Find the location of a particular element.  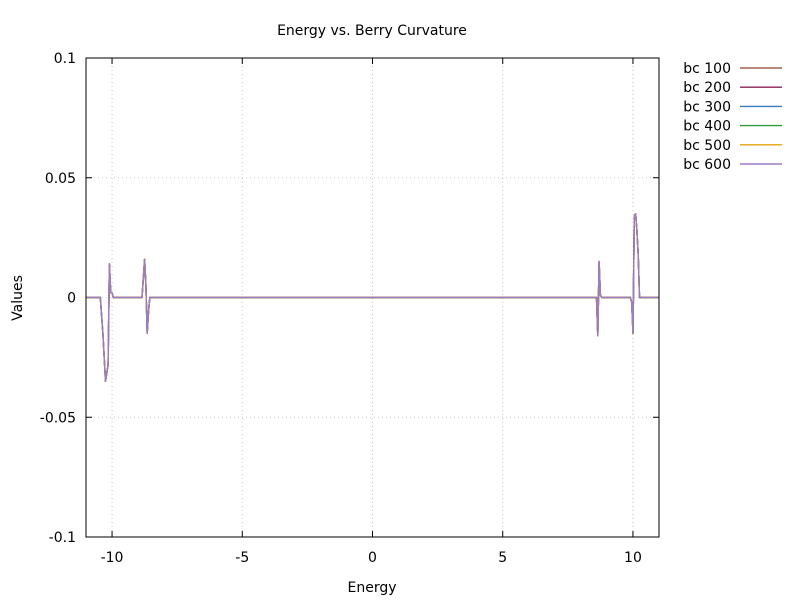

x-axis-label: Energy is located at coordinates (371, 588).